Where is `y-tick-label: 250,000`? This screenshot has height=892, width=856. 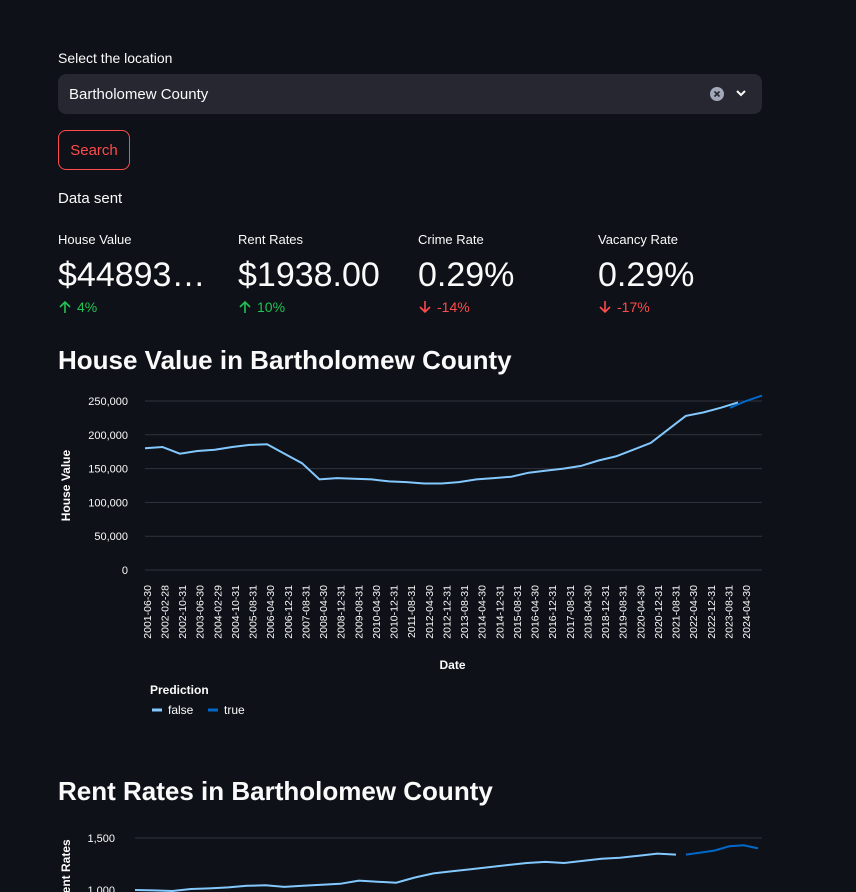
y-tick-label: 250,000 is located at coordinates (108, 402).